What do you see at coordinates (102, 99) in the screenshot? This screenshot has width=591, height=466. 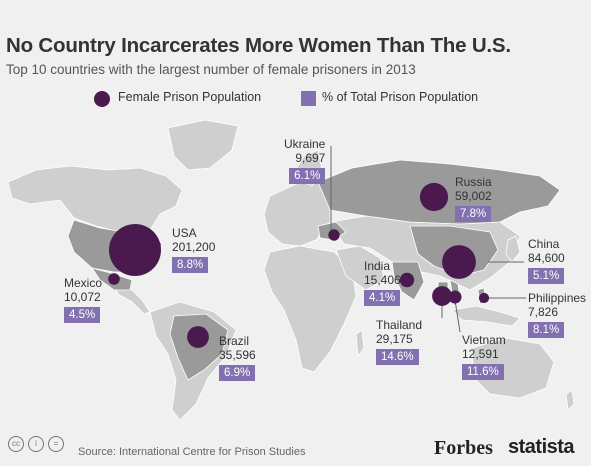 I see `legend-bubble-icon` at bounding box center [102, 99].